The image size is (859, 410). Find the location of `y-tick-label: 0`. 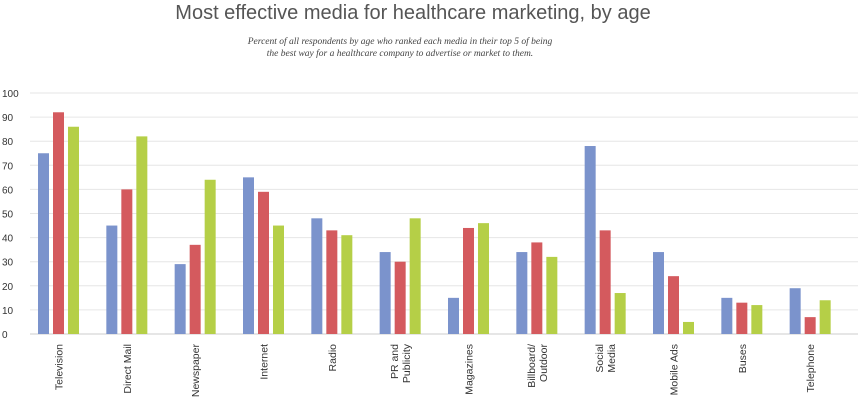

y-tick-label: 0 is located at coordinates (5, 335).